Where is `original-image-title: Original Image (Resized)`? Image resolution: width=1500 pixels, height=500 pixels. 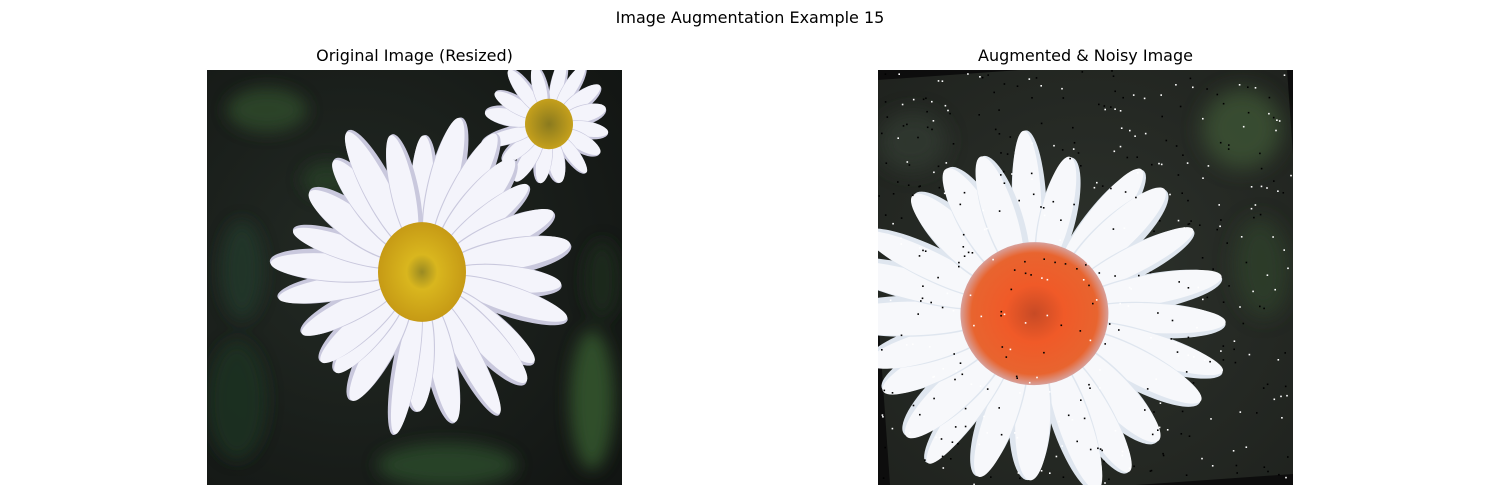
original-image-title: Original Image (Resized) is located at coordinates (414, 55).